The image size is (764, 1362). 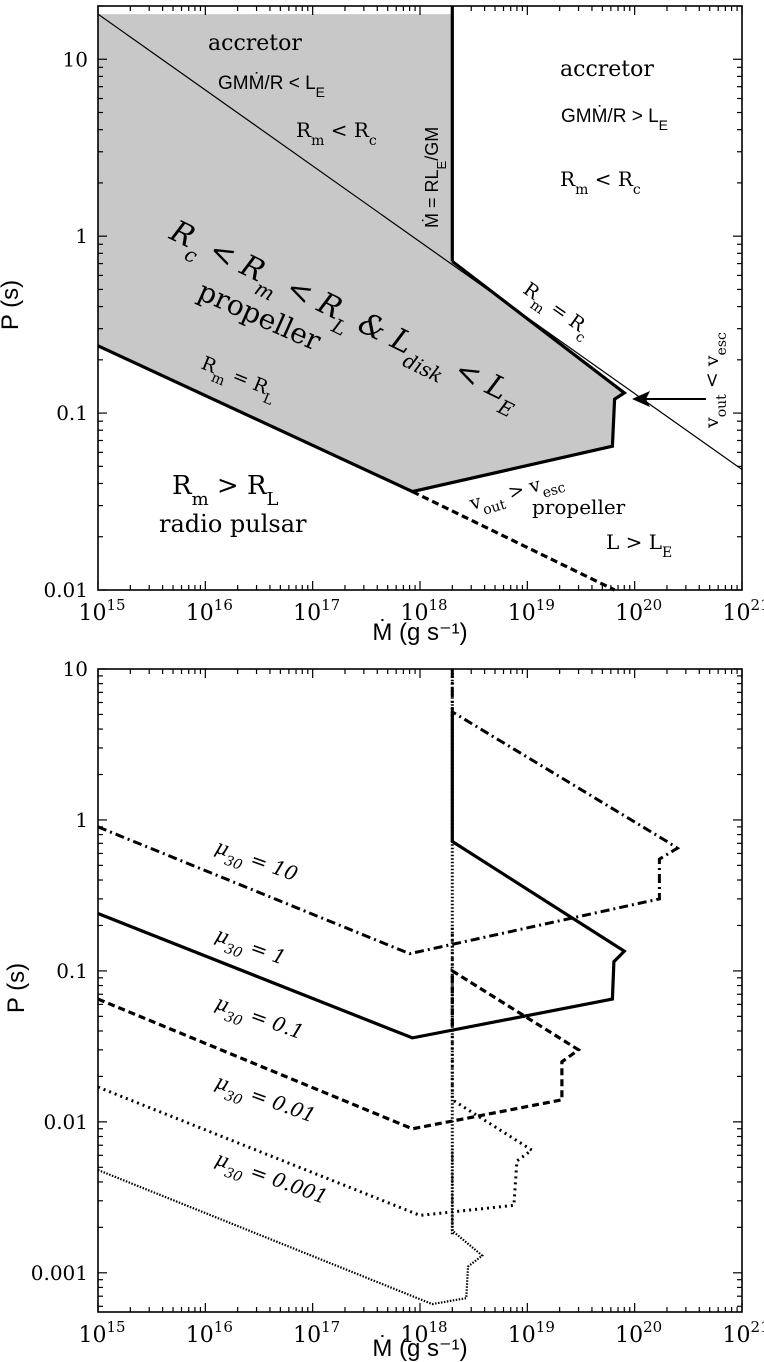 What do you see at coordinates (743, 611) in the screenshot?
I see `top-xtick-label: 1021` at bounding box center [743, 611].